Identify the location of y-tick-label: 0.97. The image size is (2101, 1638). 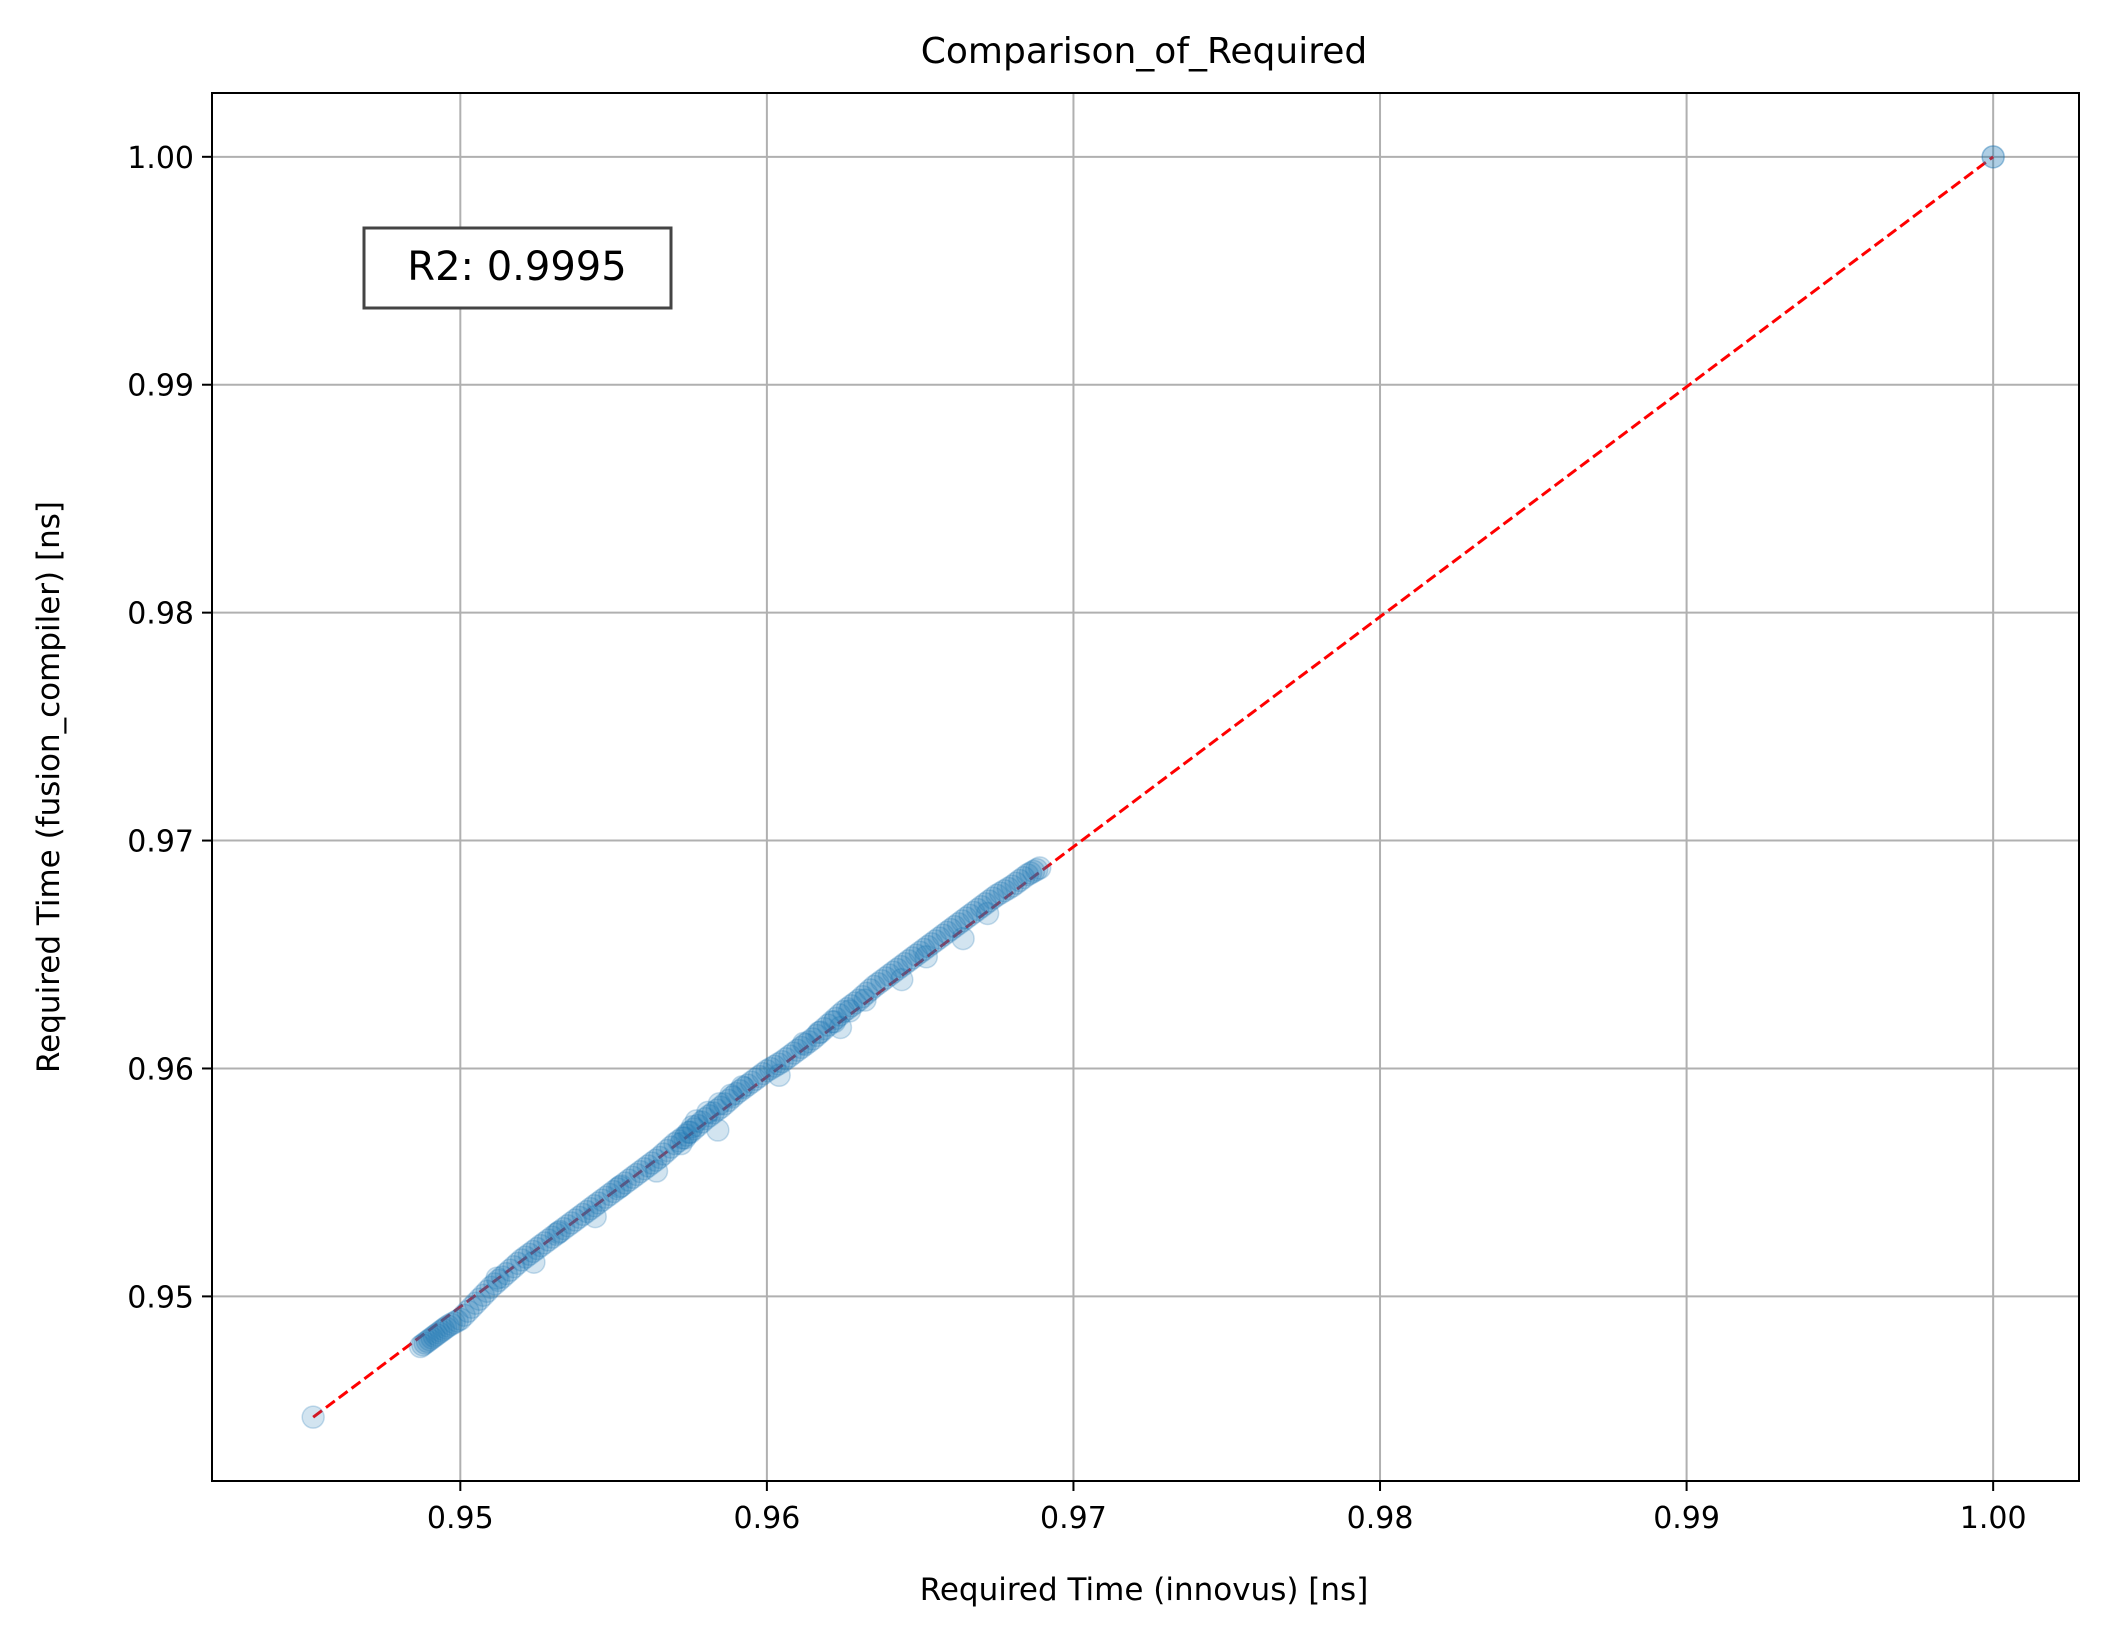
(160, 842).